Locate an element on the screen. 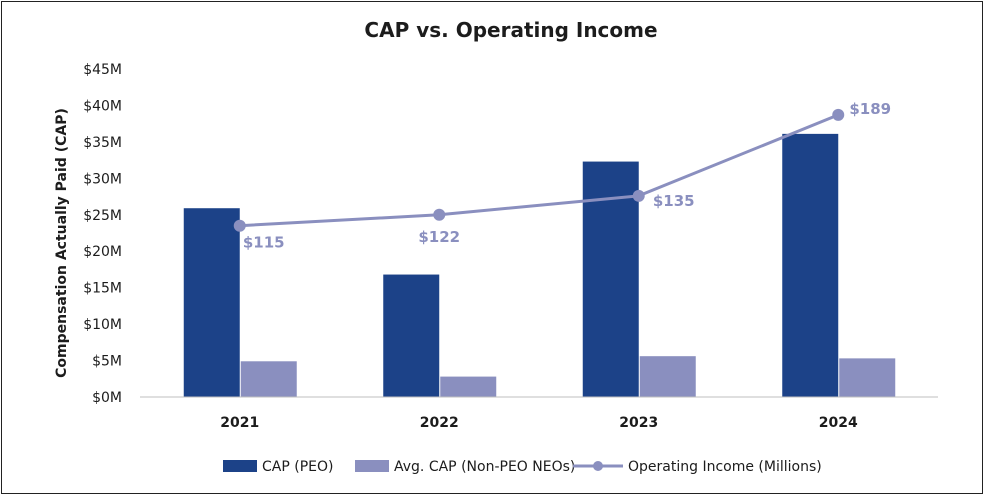  y-tick-label: $5M is located at coordinates (107, 362).